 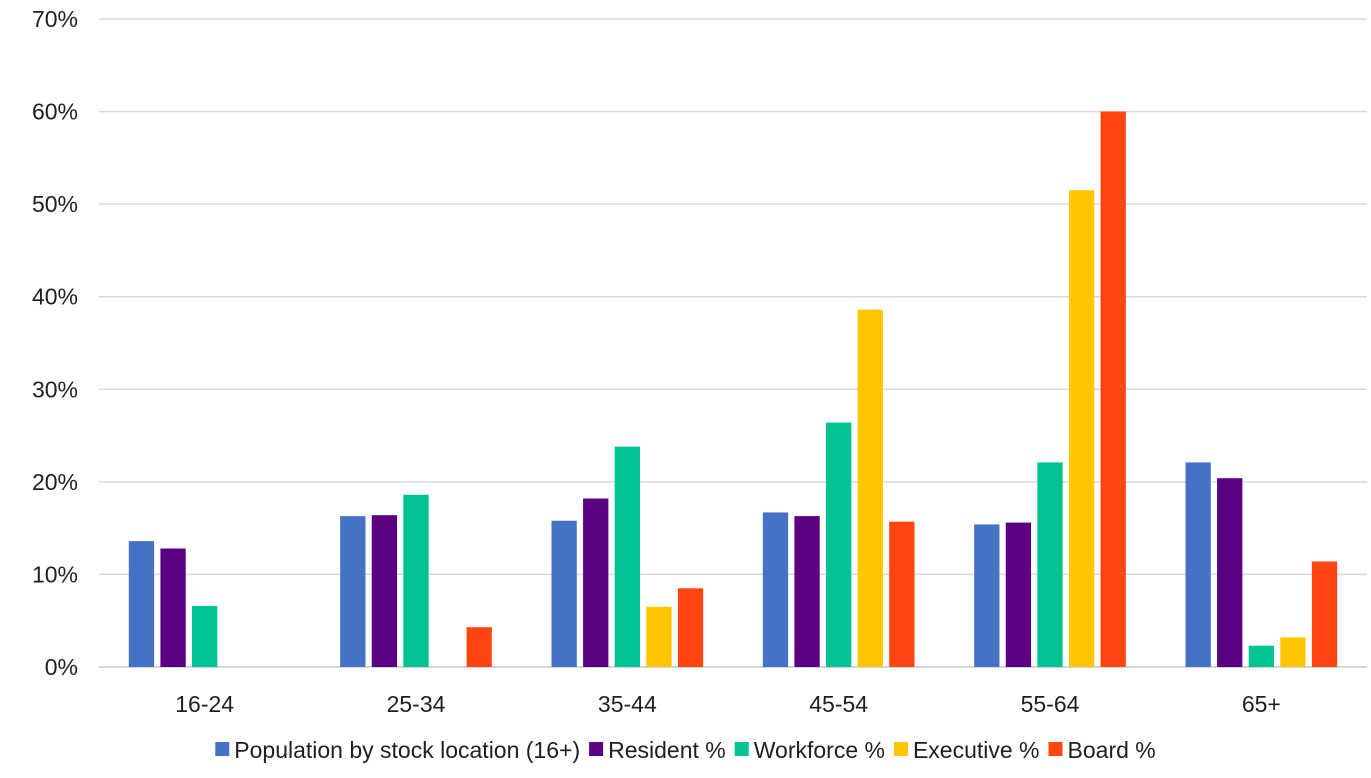 What do you see at coordinates (416, 704) in the screenshot?
I see `x-tick-label: 25-34` at bounding box center [416, 704].